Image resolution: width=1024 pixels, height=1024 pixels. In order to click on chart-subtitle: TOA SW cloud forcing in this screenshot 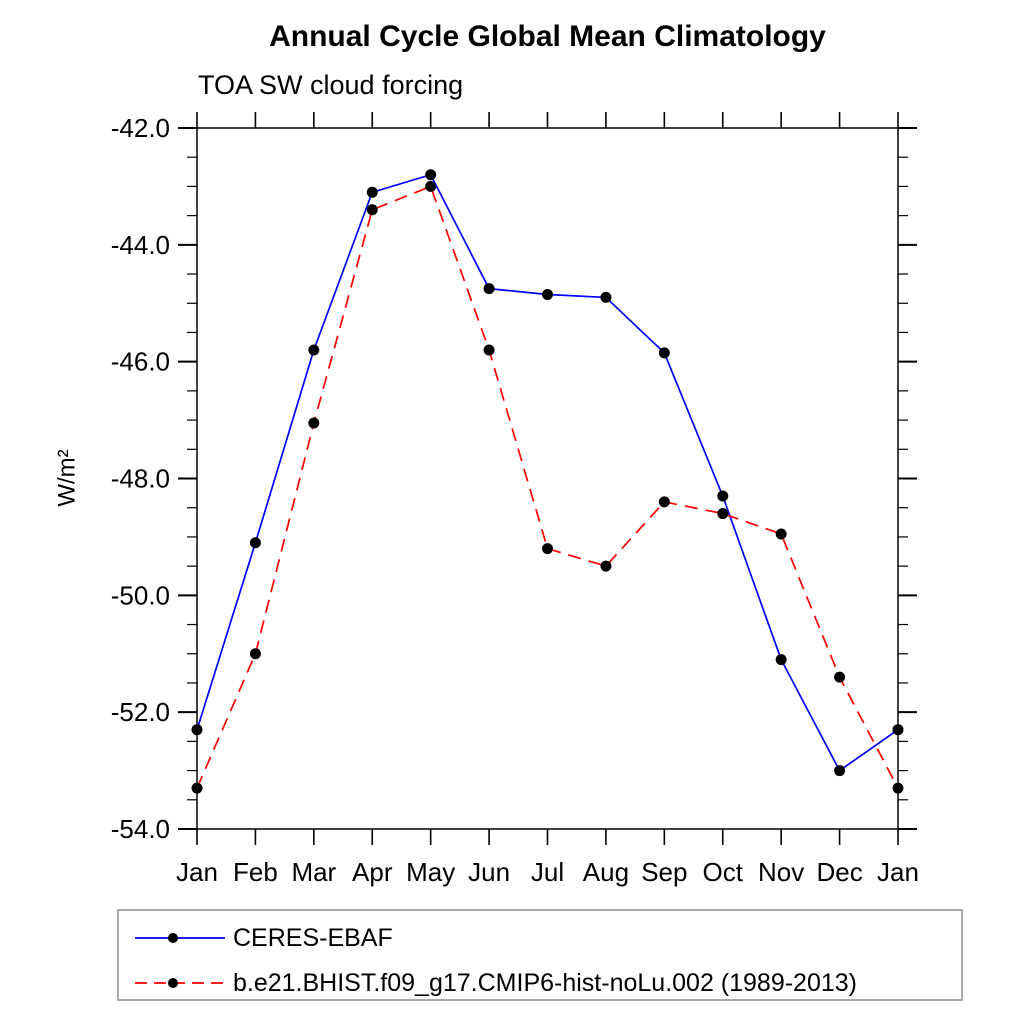, I will do `click(331, 85)`.